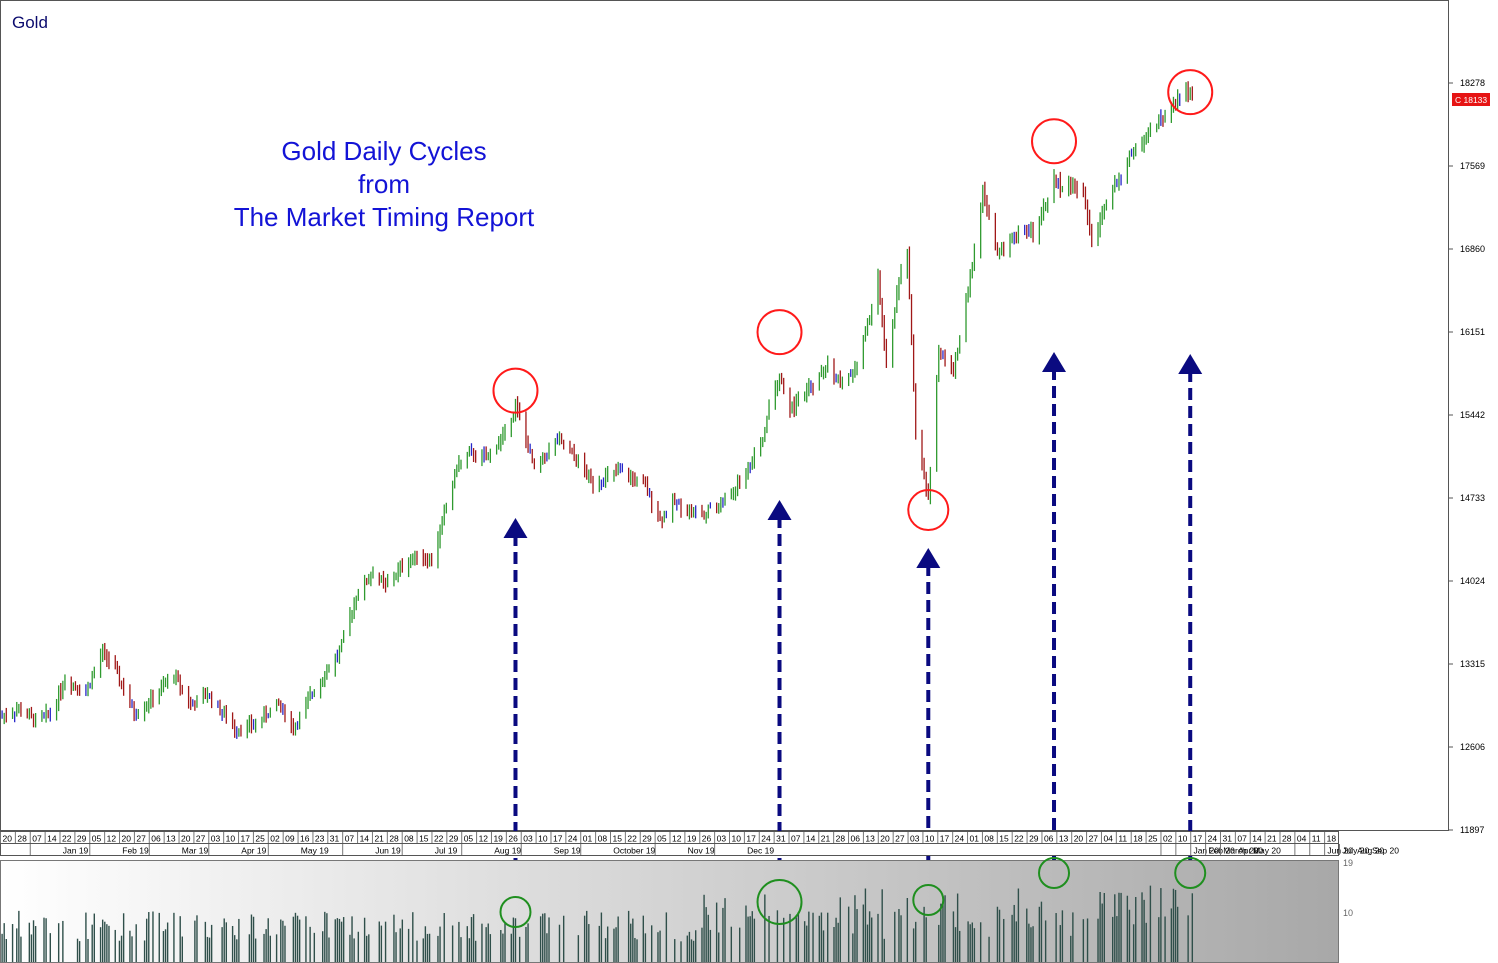 The image size is (1498, 963). I want to click on month-tick-label: Sep 20, so click(1385, 851).